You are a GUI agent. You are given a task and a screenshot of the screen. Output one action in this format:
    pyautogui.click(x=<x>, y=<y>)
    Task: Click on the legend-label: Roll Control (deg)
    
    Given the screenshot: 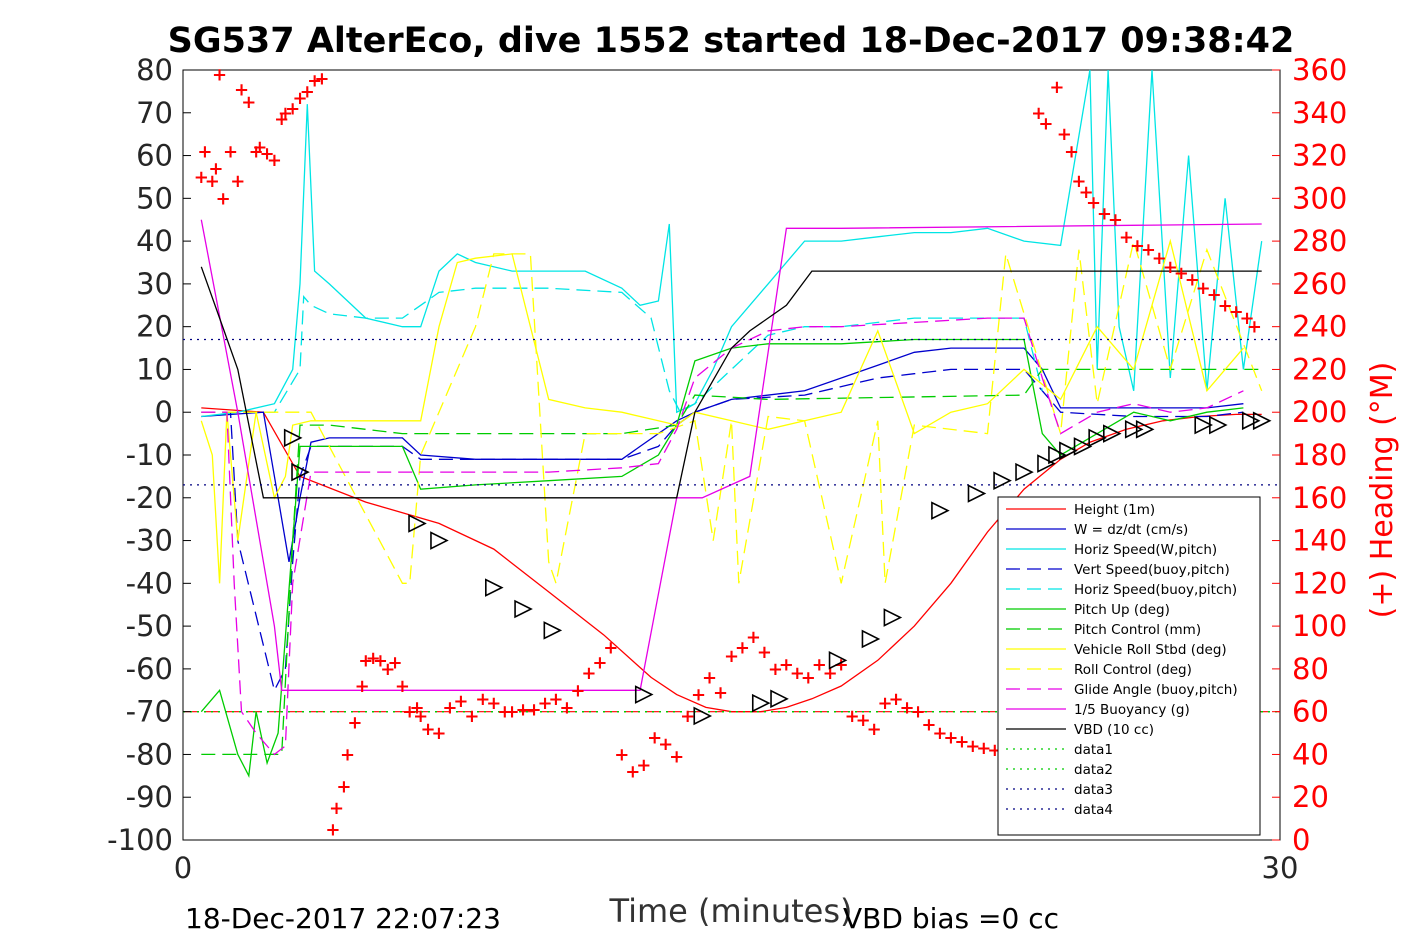 What is the action you would take?
    pyautogui.click(x=1133, y=670)
    